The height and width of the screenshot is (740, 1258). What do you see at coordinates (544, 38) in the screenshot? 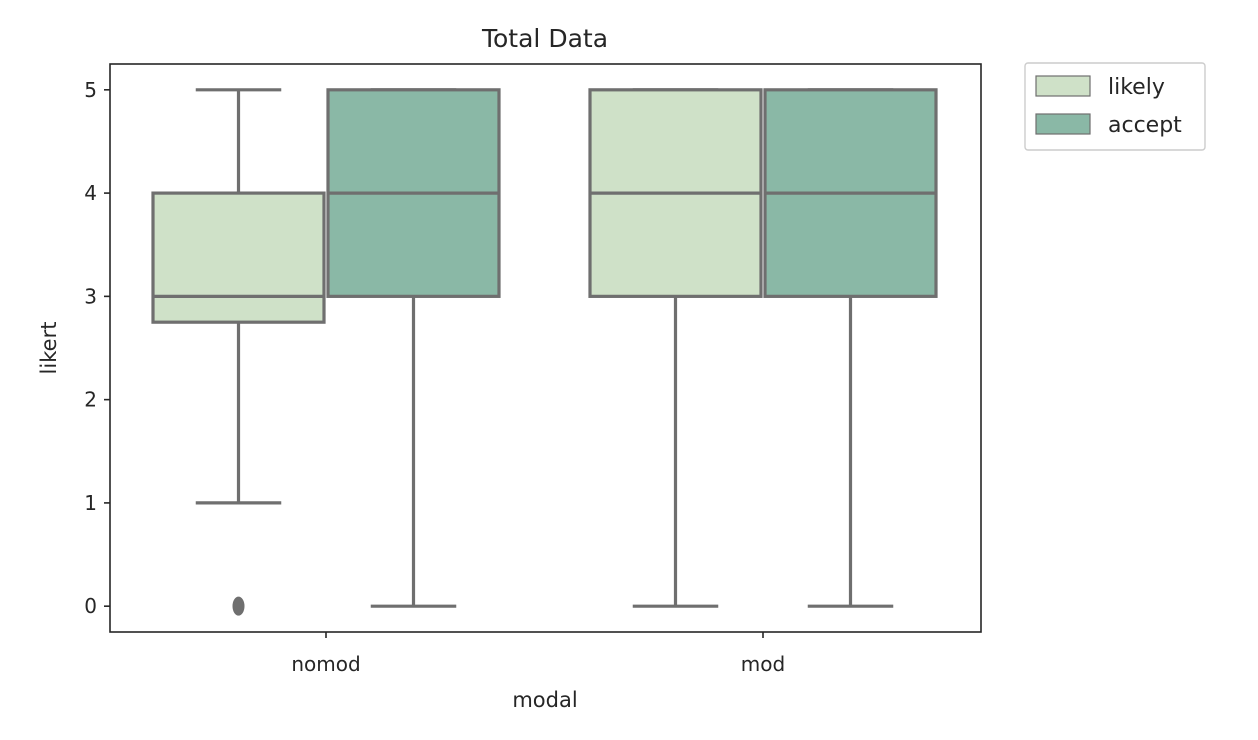
I see `chart-title: Total Data` at bounding box center [544, 38].